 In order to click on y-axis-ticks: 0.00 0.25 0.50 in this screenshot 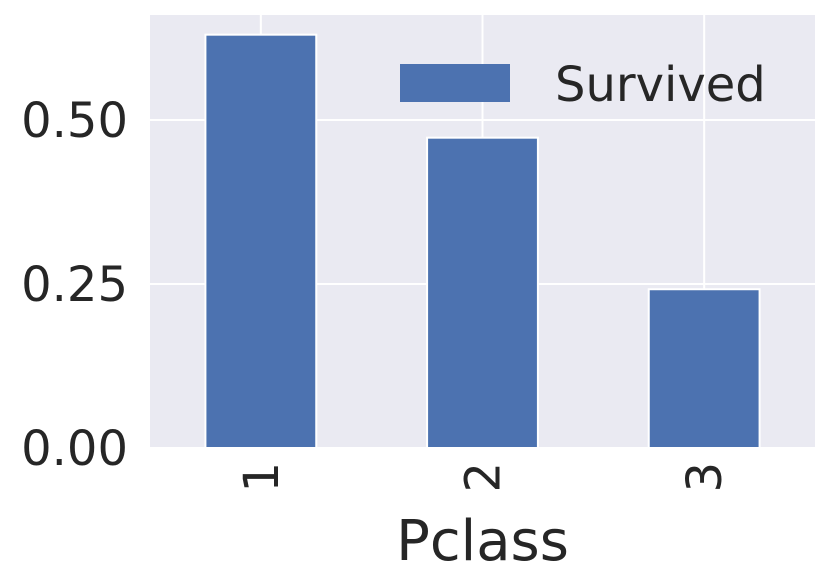, I will do `click(74, 285)`.